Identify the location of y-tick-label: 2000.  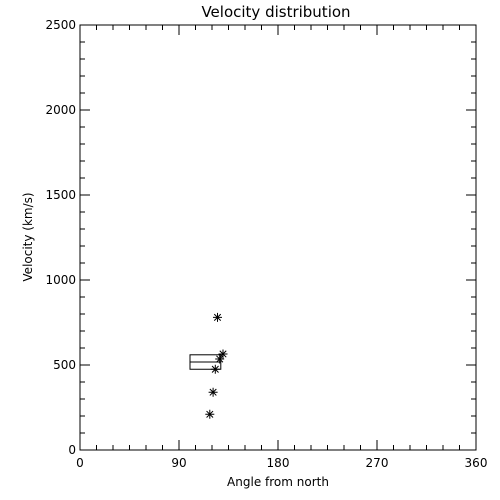
(60, 110).